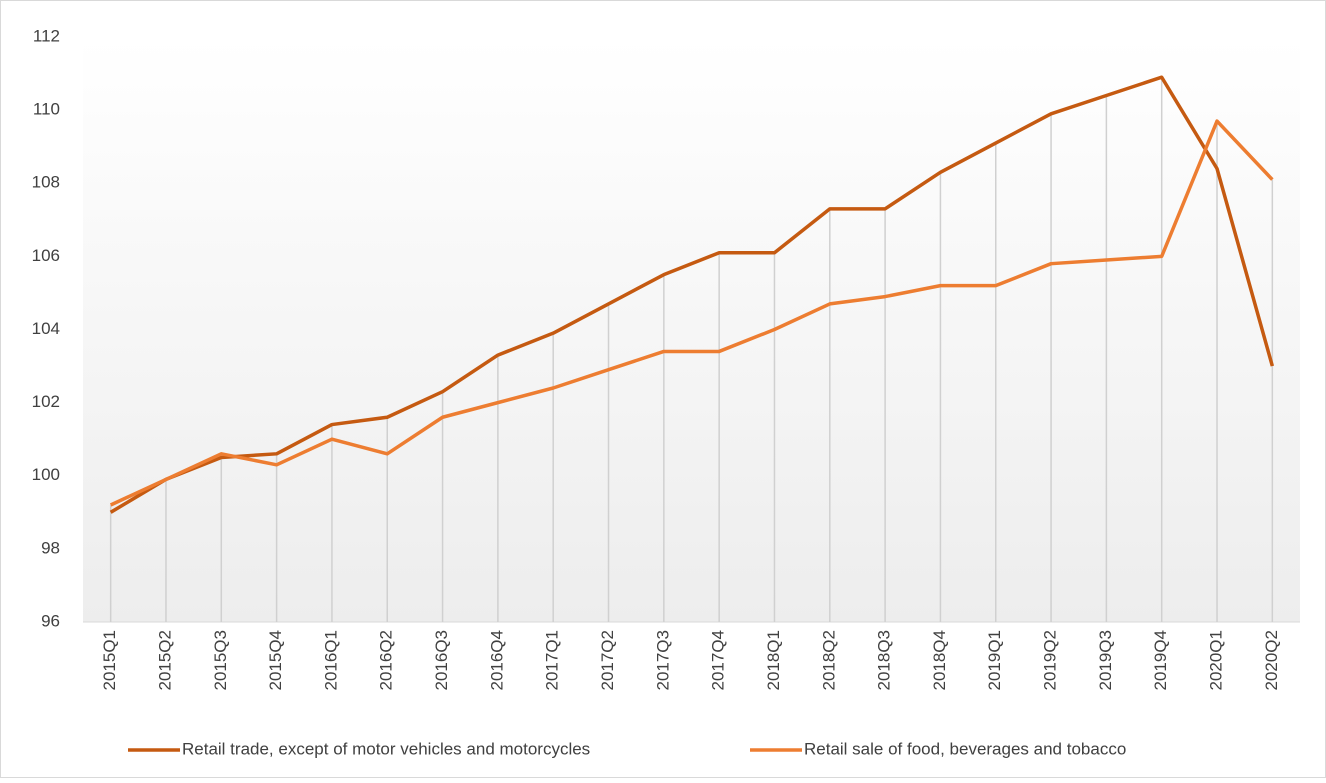 The image size is (1326, 783). I want to click on x-tick-label: 2016Q2, so click(386, 660).